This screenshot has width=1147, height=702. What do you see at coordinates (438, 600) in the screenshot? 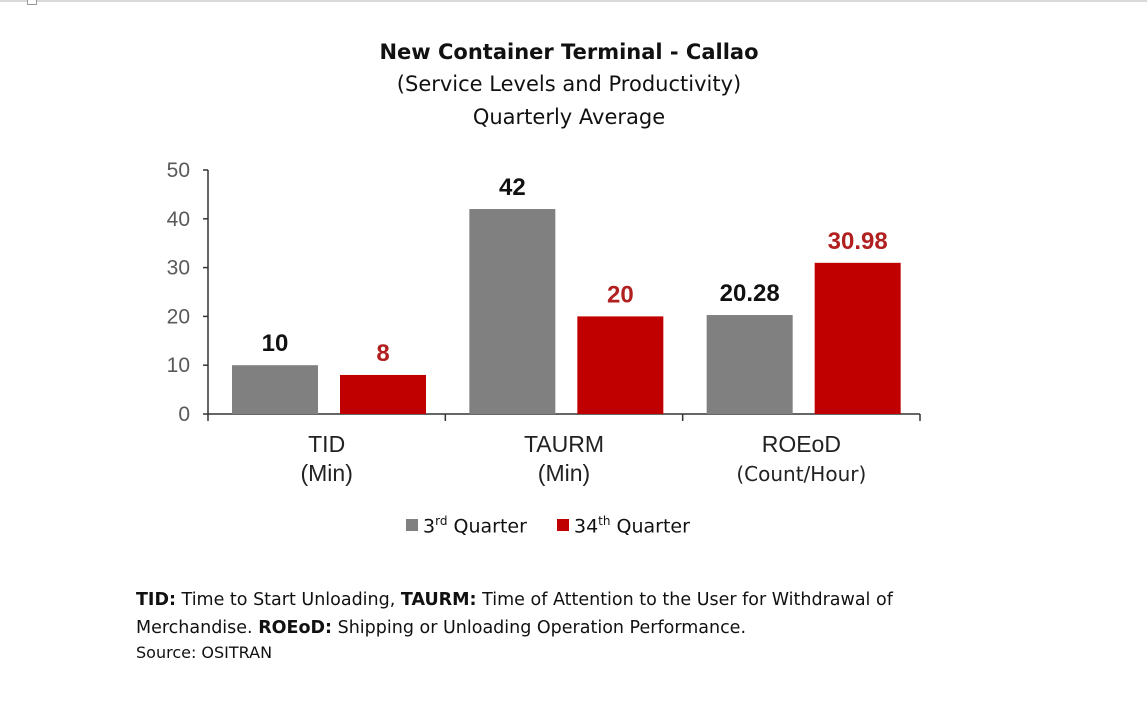
I see `note-term-taurm: TAURM:` at bounding box center [438, 600].